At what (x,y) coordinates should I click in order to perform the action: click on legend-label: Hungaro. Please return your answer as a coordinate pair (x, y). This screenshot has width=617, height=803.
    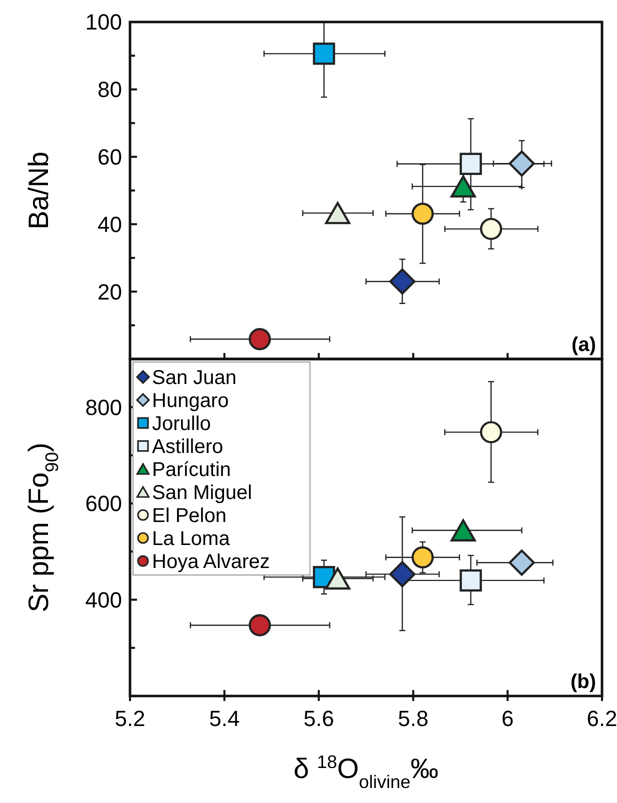
    Looking at the image, I should click on (190, 401).